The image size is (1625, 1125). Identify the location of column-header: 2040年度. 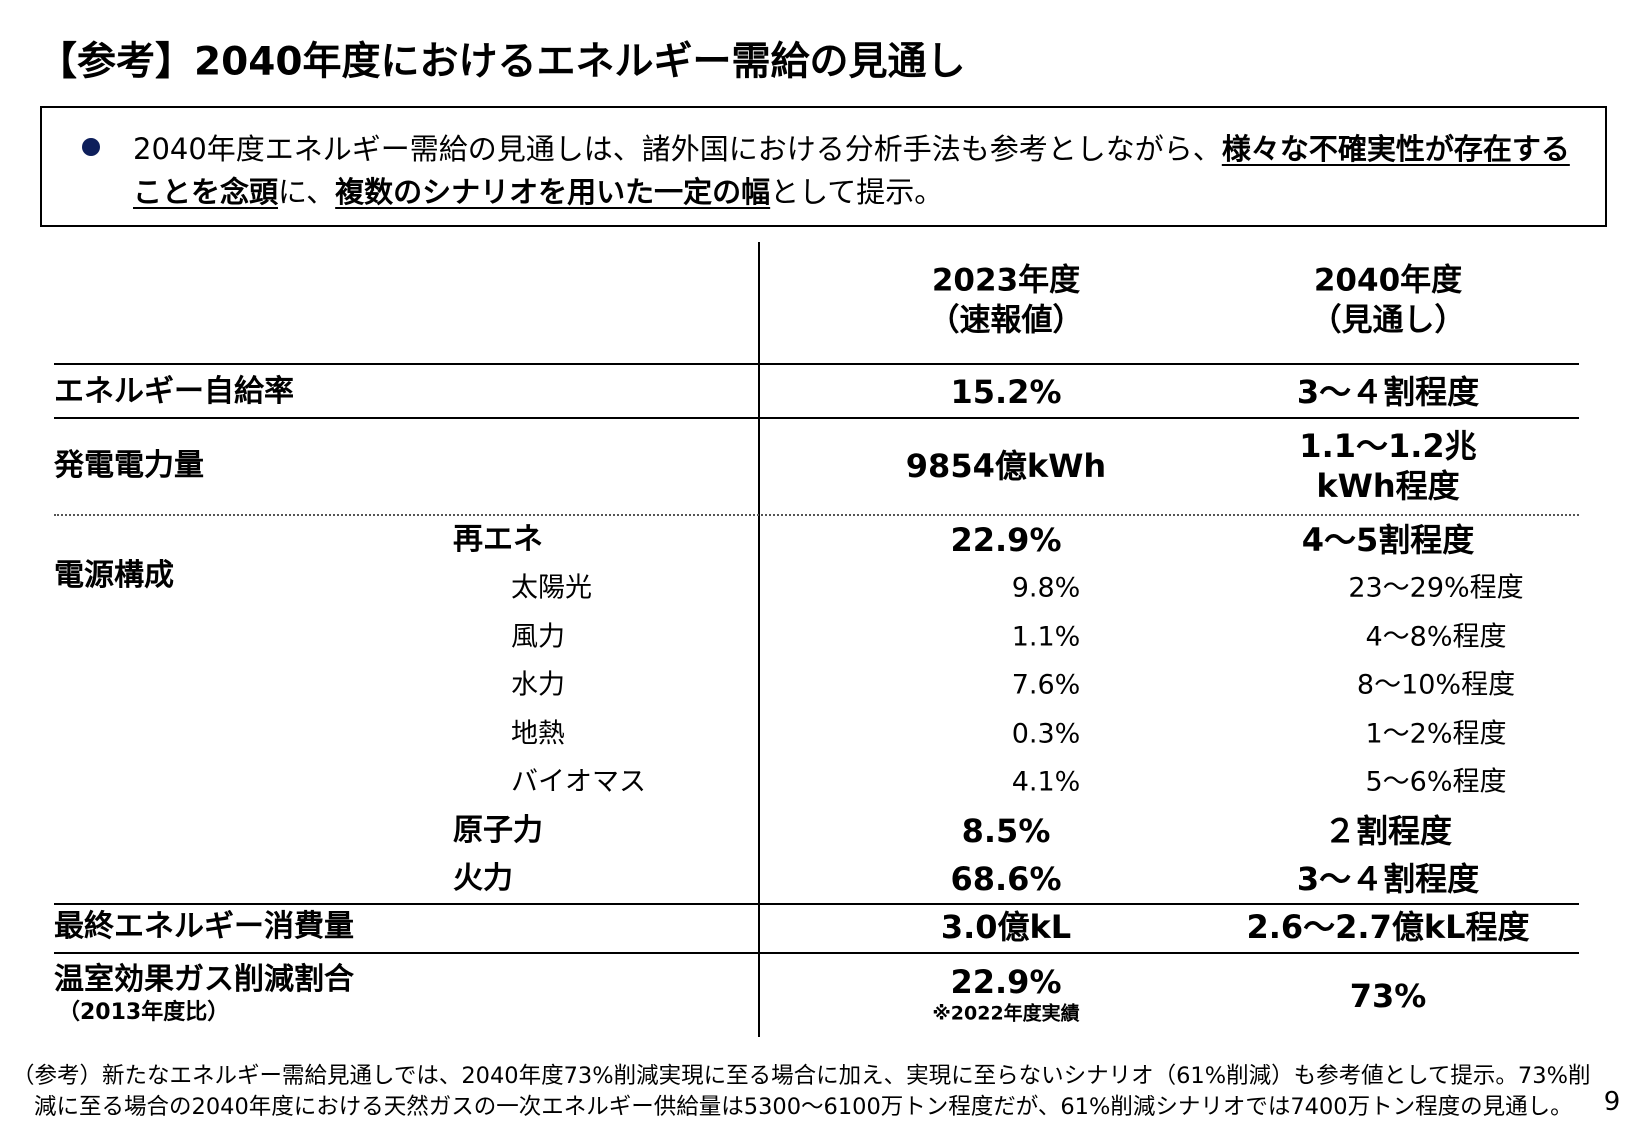
(1388, 280).